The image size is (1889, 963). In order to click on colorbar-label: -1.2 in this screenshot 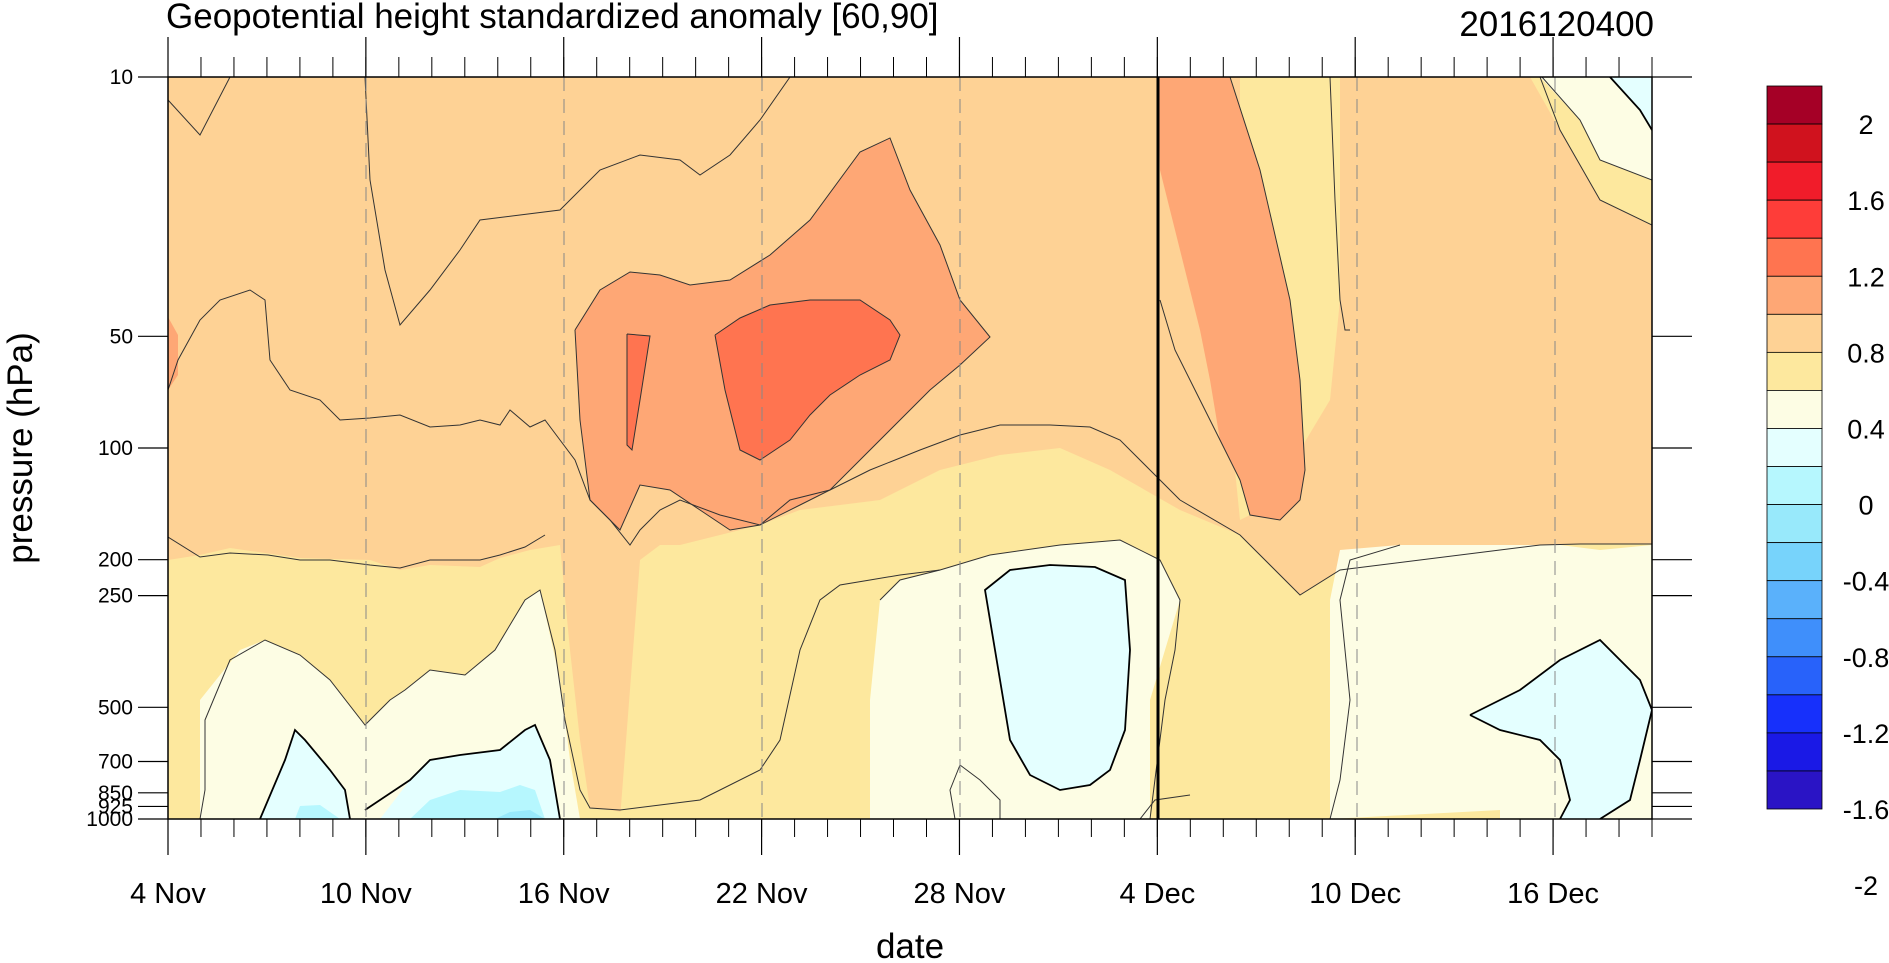, I will do `click(1866, 734)`.